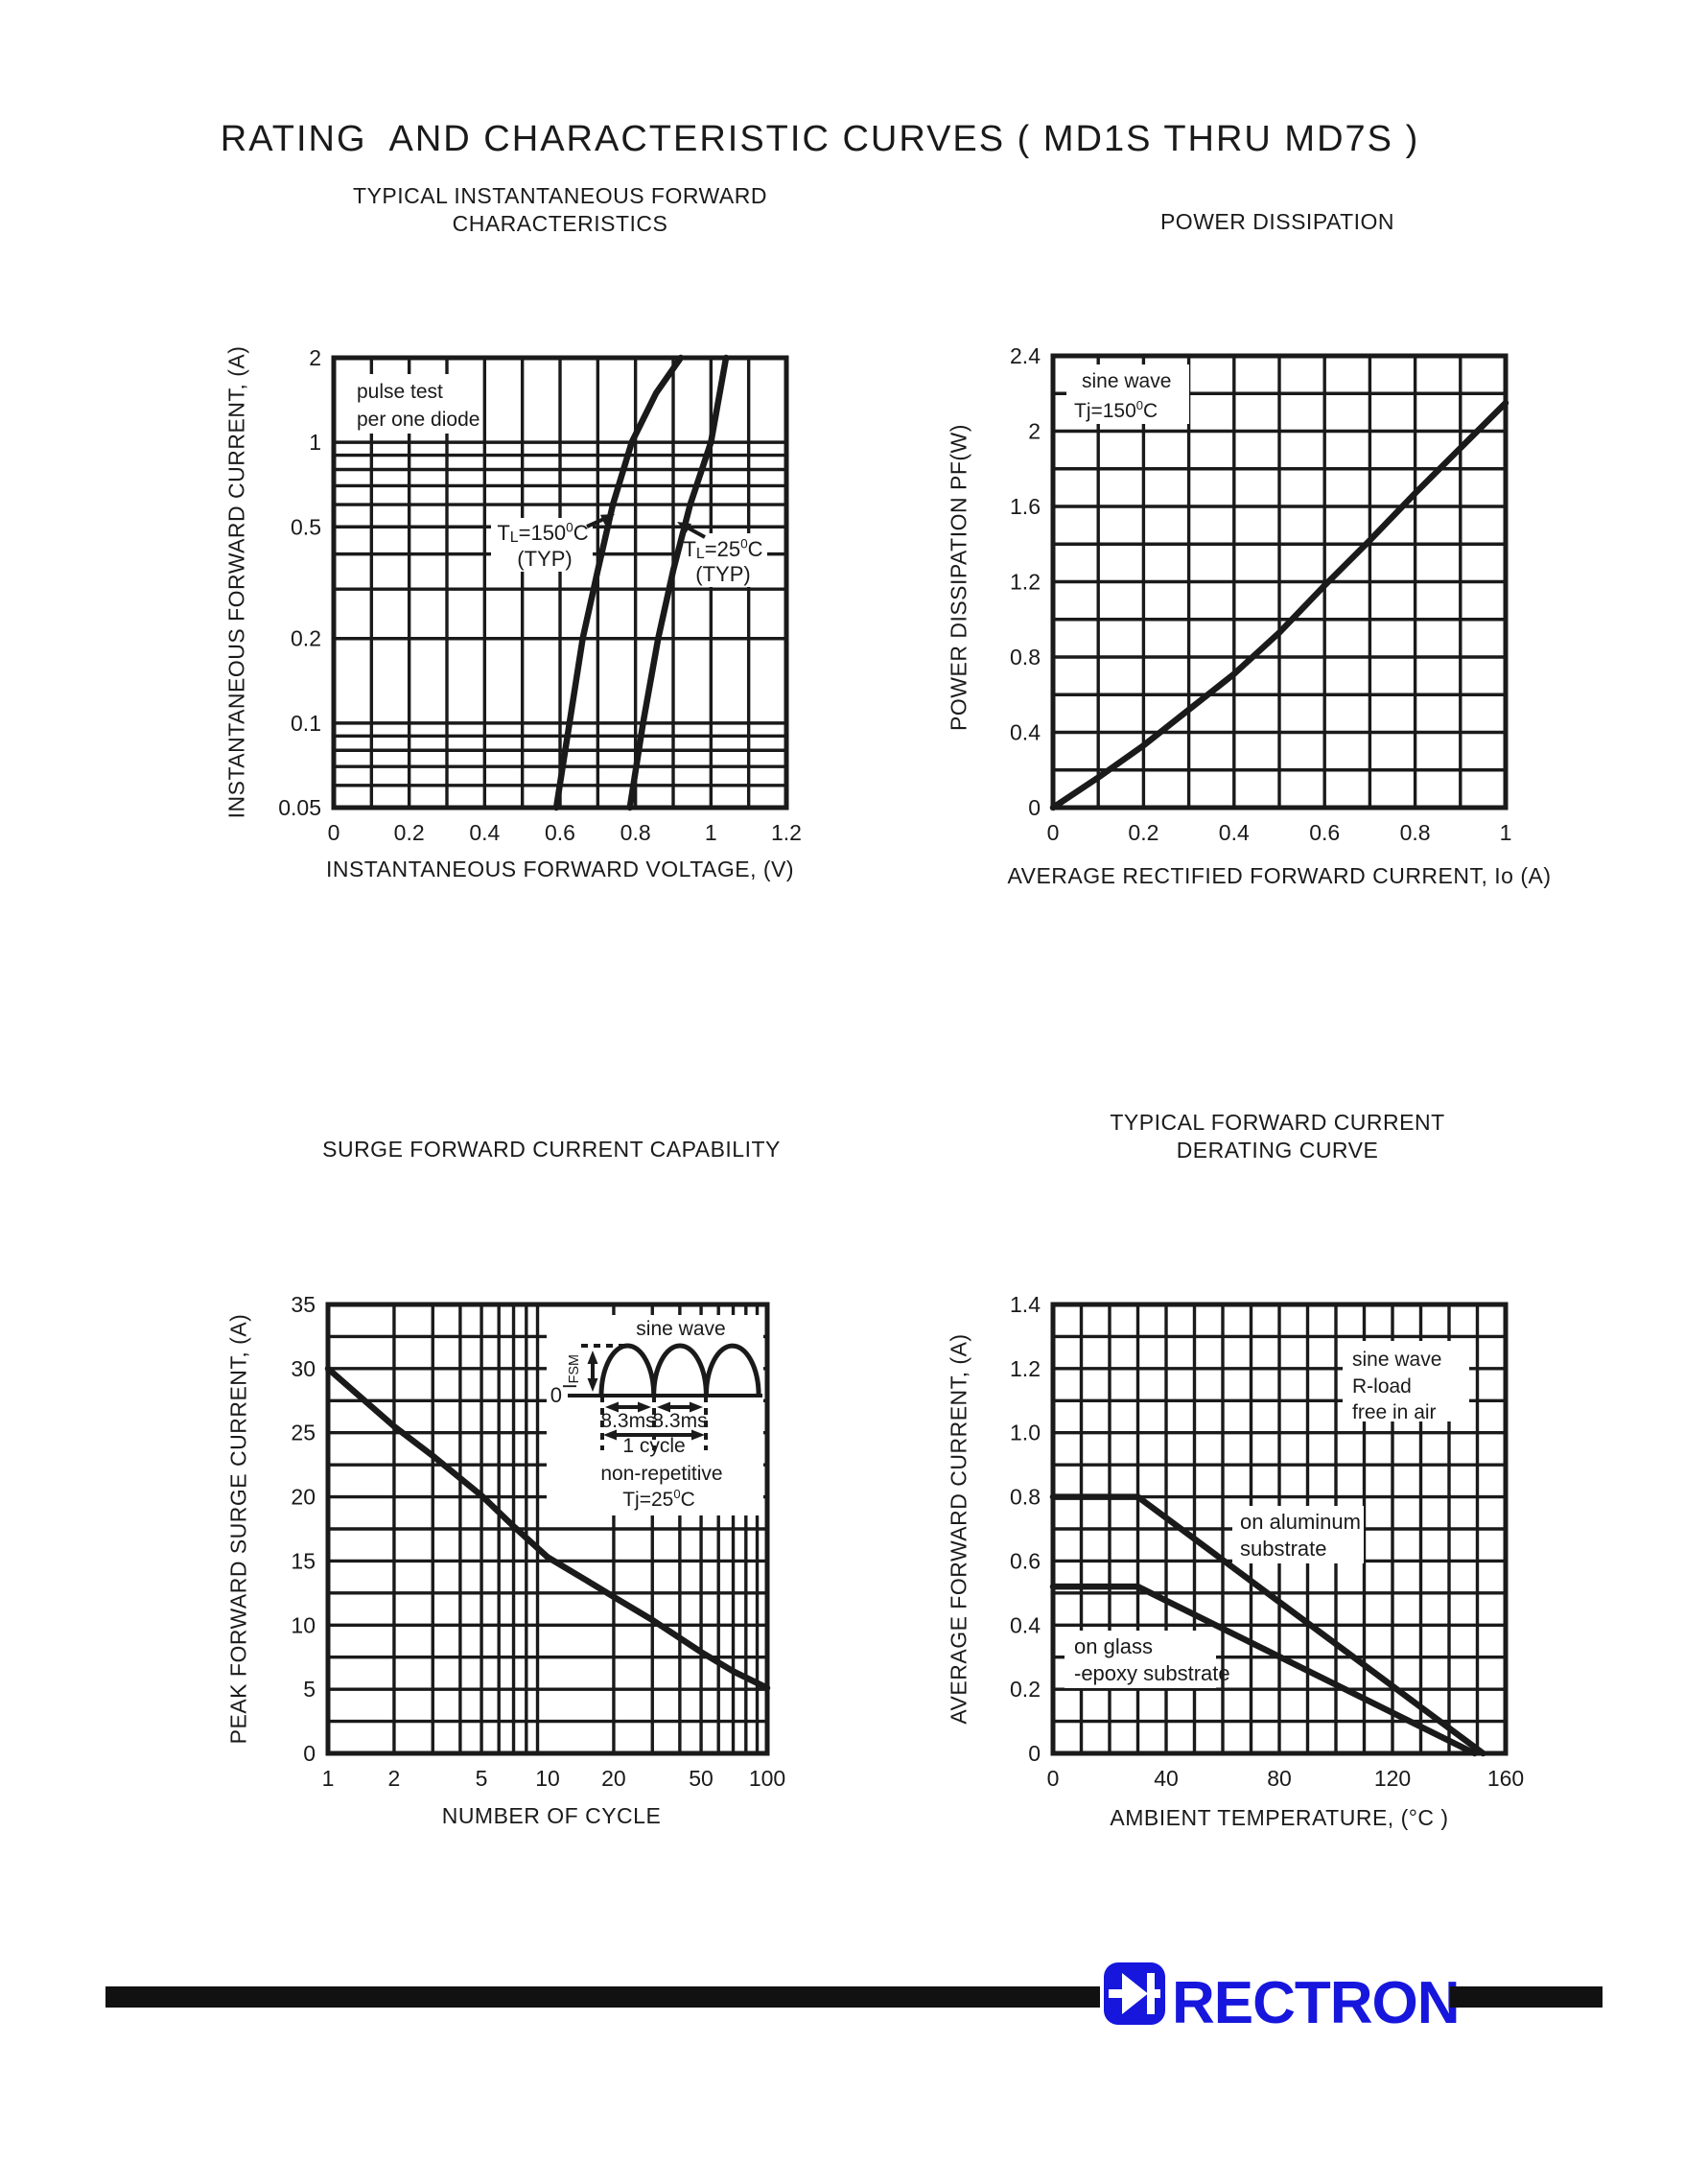 This screenshot has height=2161, width=1708. I want to click on chart1-title-line1: TYPICAL INSTANTANEOUS FORWARD, so click(560, 195).